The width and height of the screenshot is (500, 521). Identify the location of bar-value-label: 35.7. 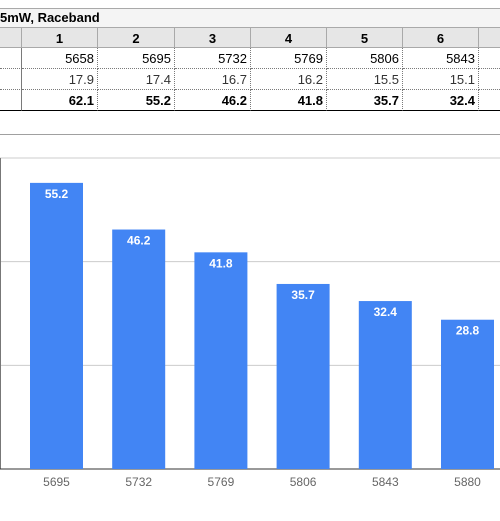
(303, 295).